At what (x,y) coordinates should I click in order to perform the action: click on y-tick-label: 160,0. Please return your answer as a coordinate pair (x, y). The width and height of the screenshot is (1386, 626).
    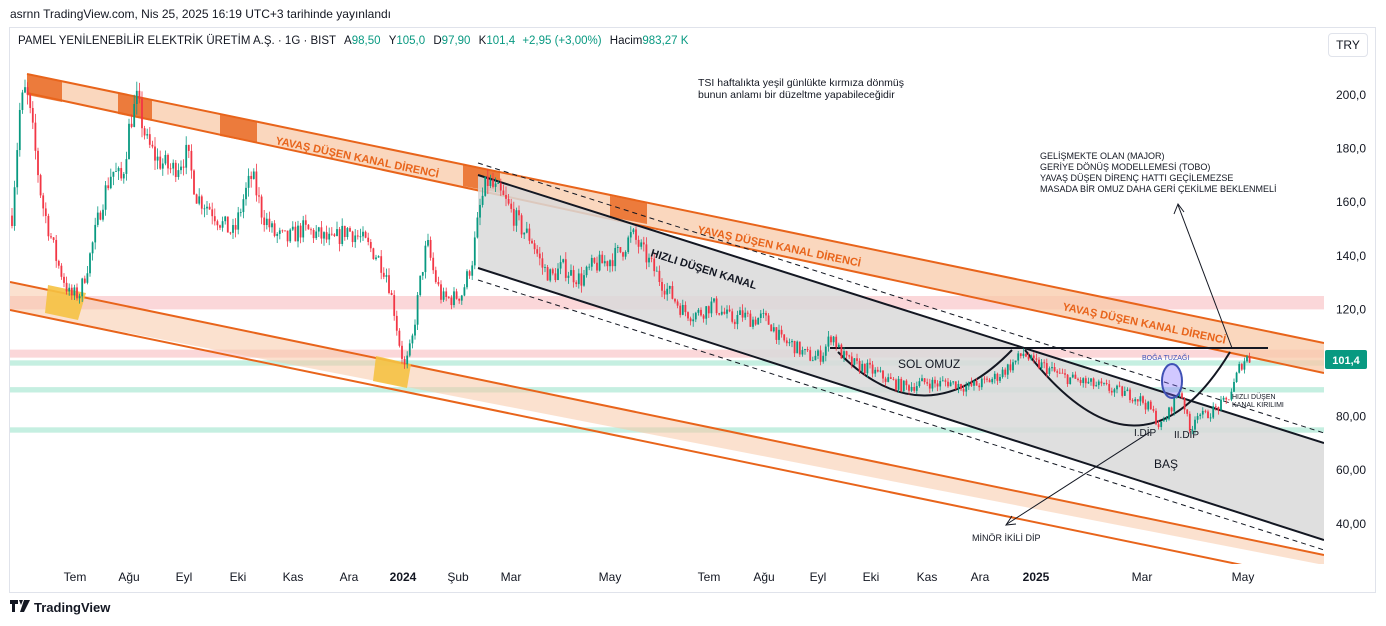
    Looking at the image, I should click on (1351, 202).